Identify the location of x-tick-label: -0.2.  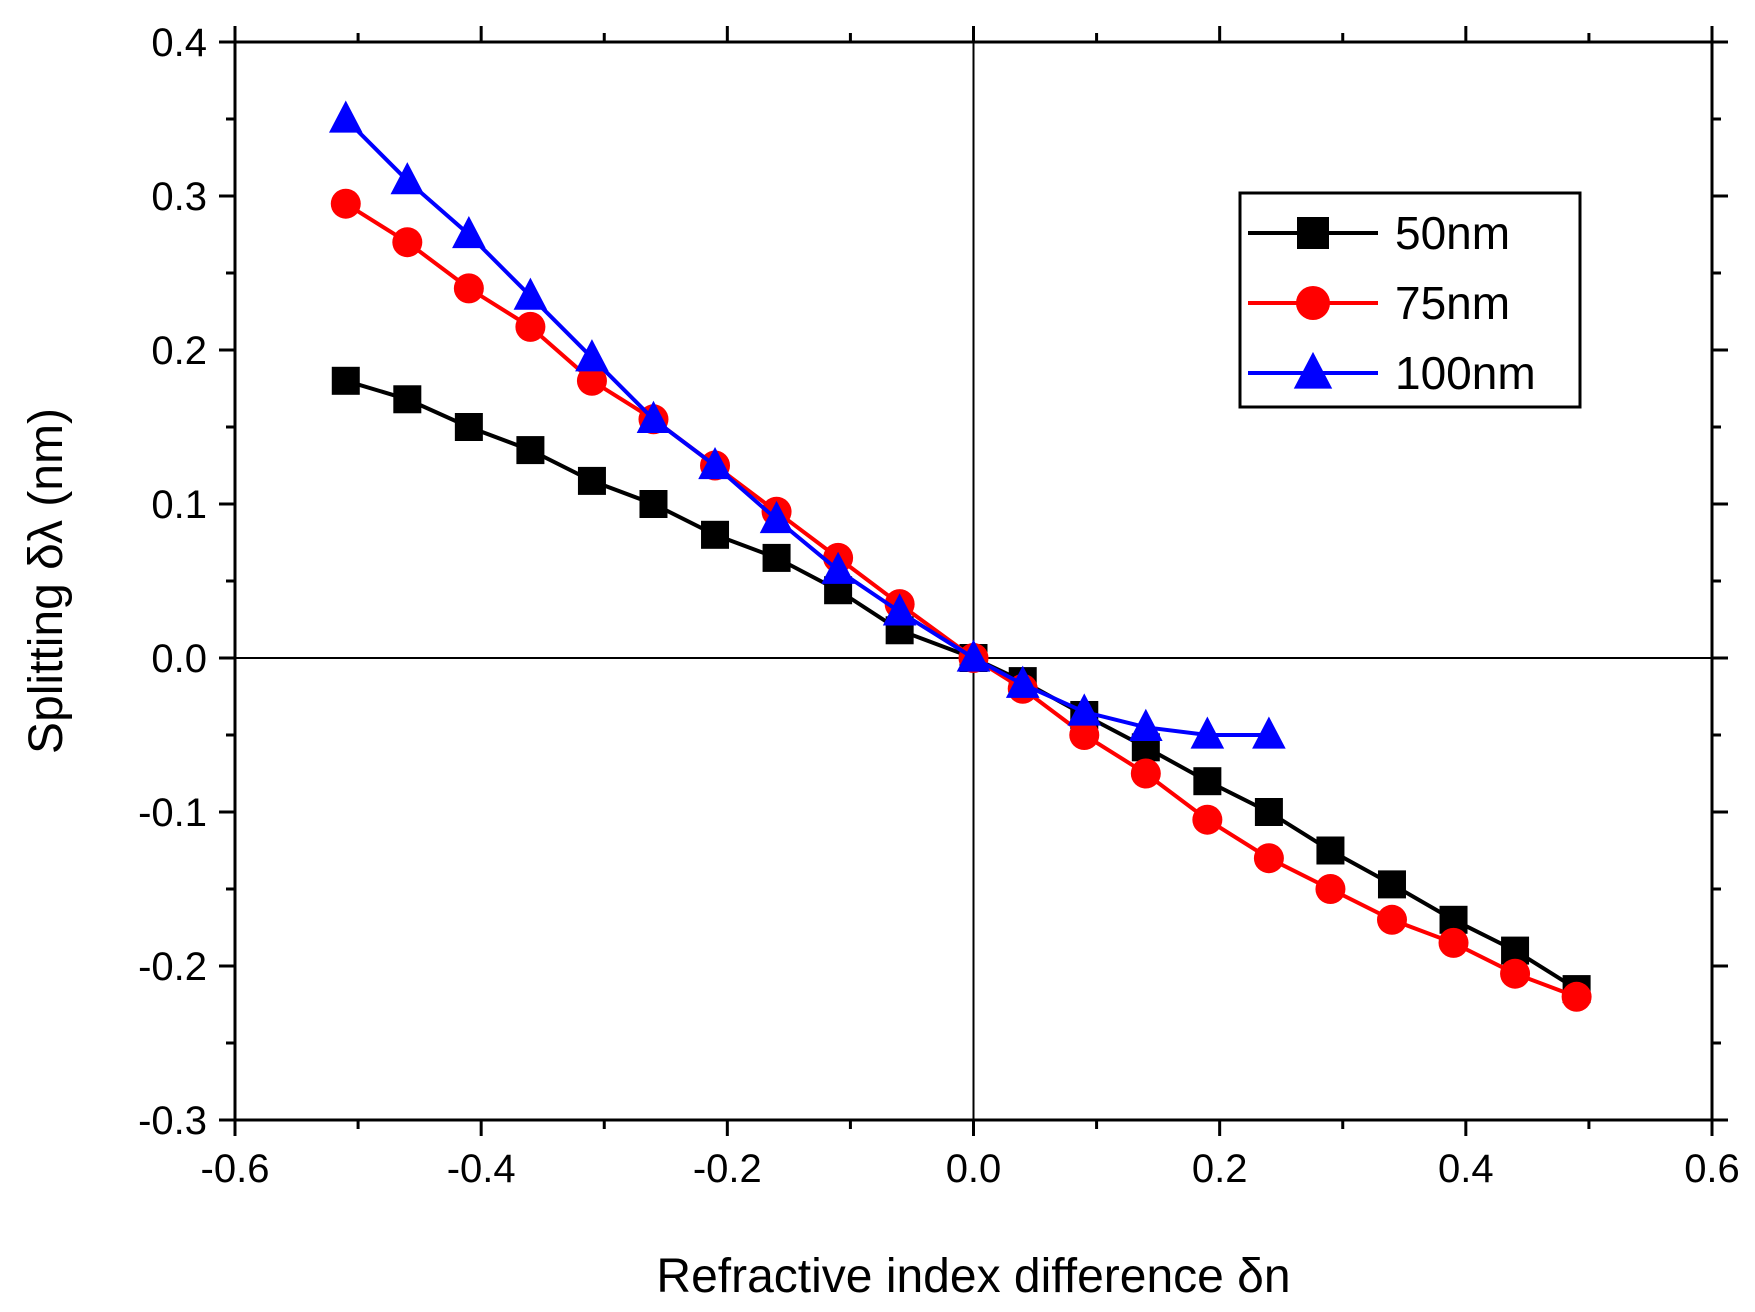
(727, 1169).